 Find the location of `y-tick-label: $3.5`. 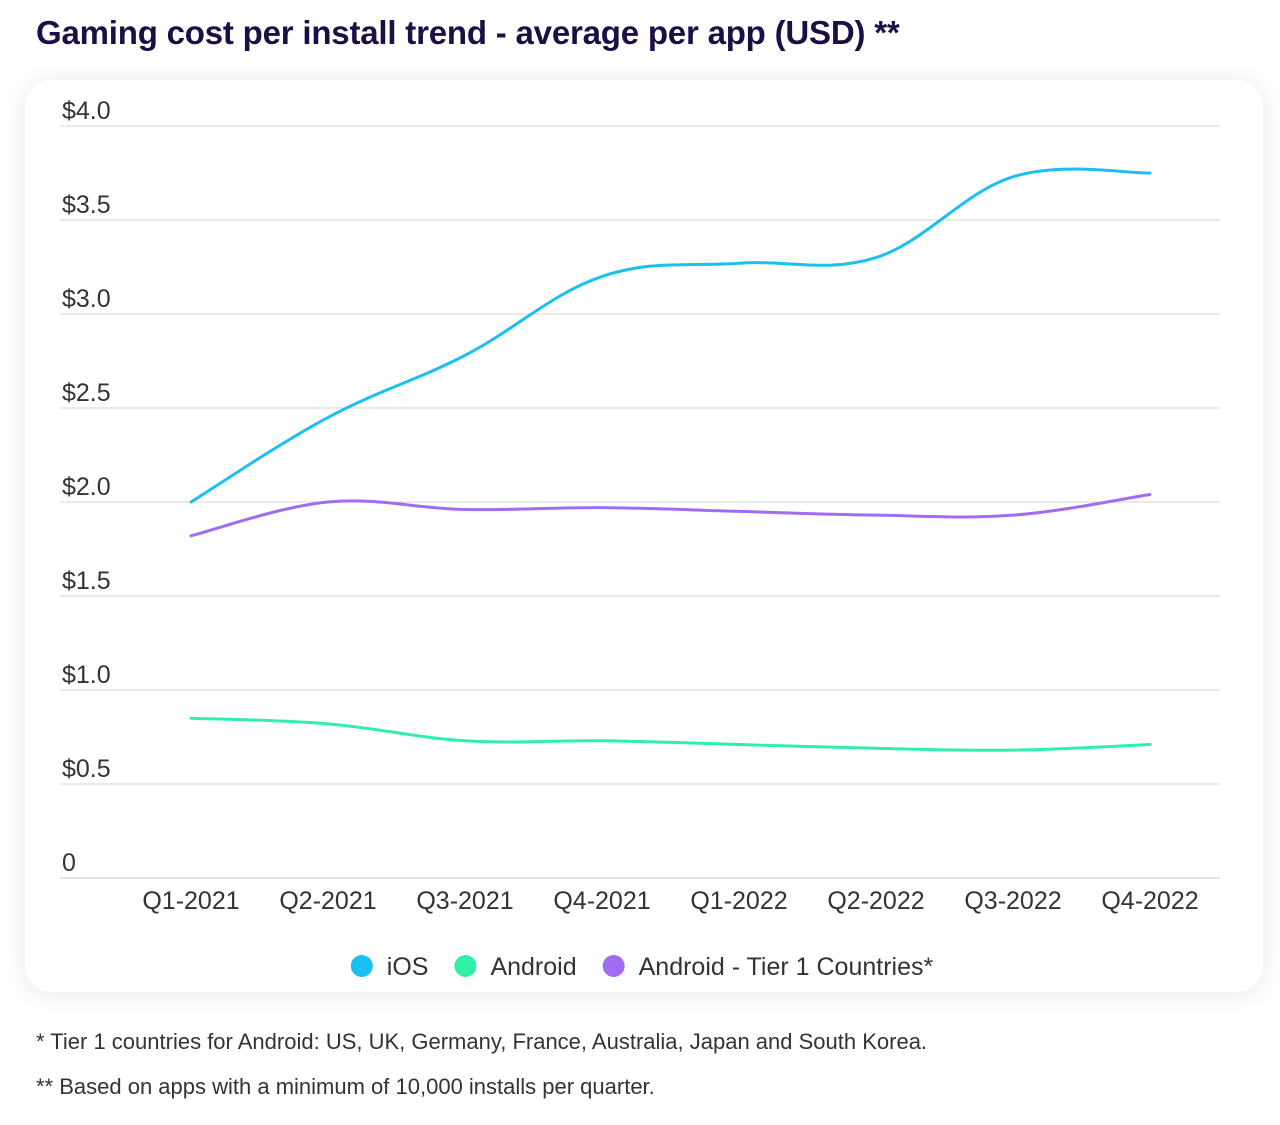

y-tick-label: $3.5 is located at coordinates (86, 205).